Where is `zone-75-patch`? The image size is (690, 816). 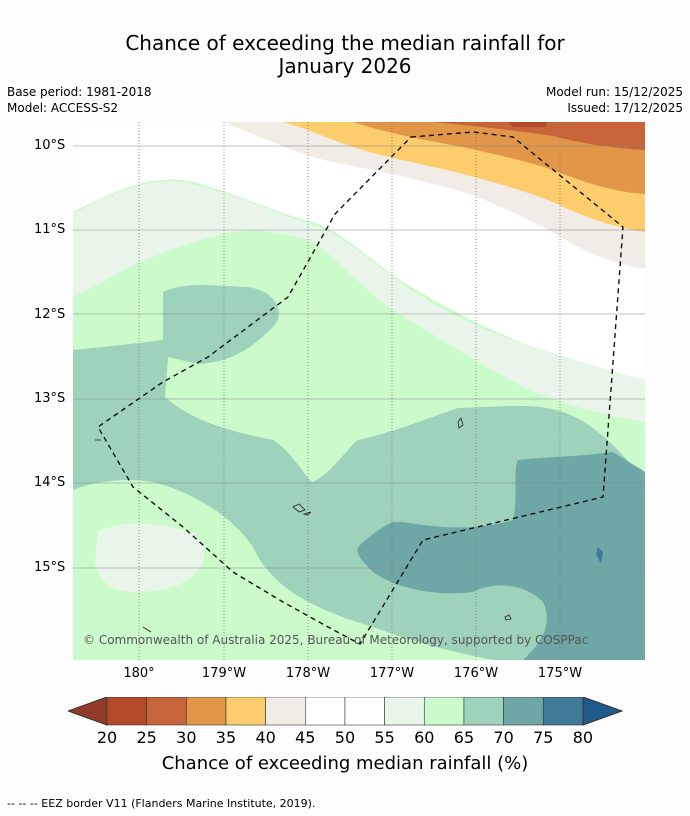 zone-75-patch is located at coordinates (599, 555).